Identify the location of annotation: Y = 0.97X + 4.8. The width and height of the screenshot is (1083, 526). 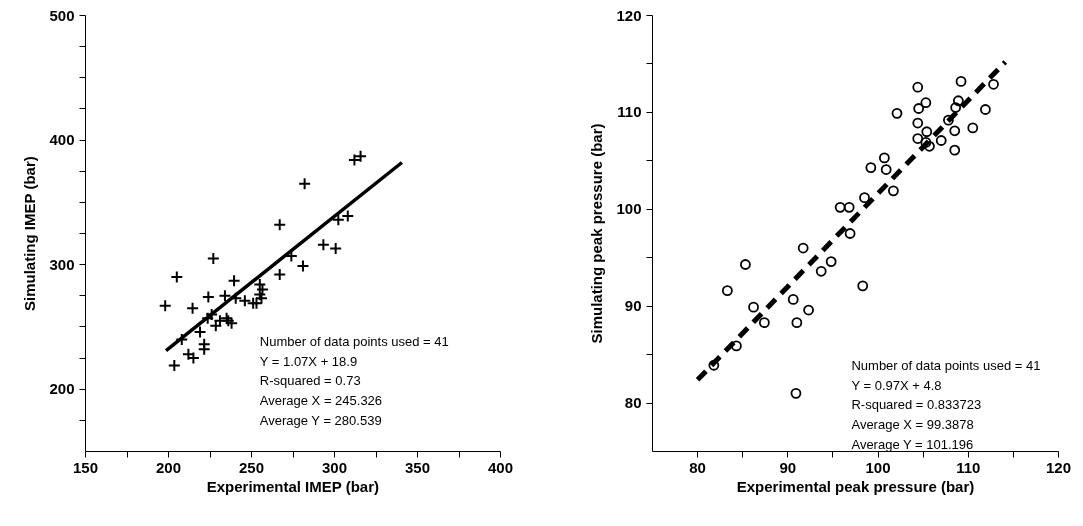
(896, 385).